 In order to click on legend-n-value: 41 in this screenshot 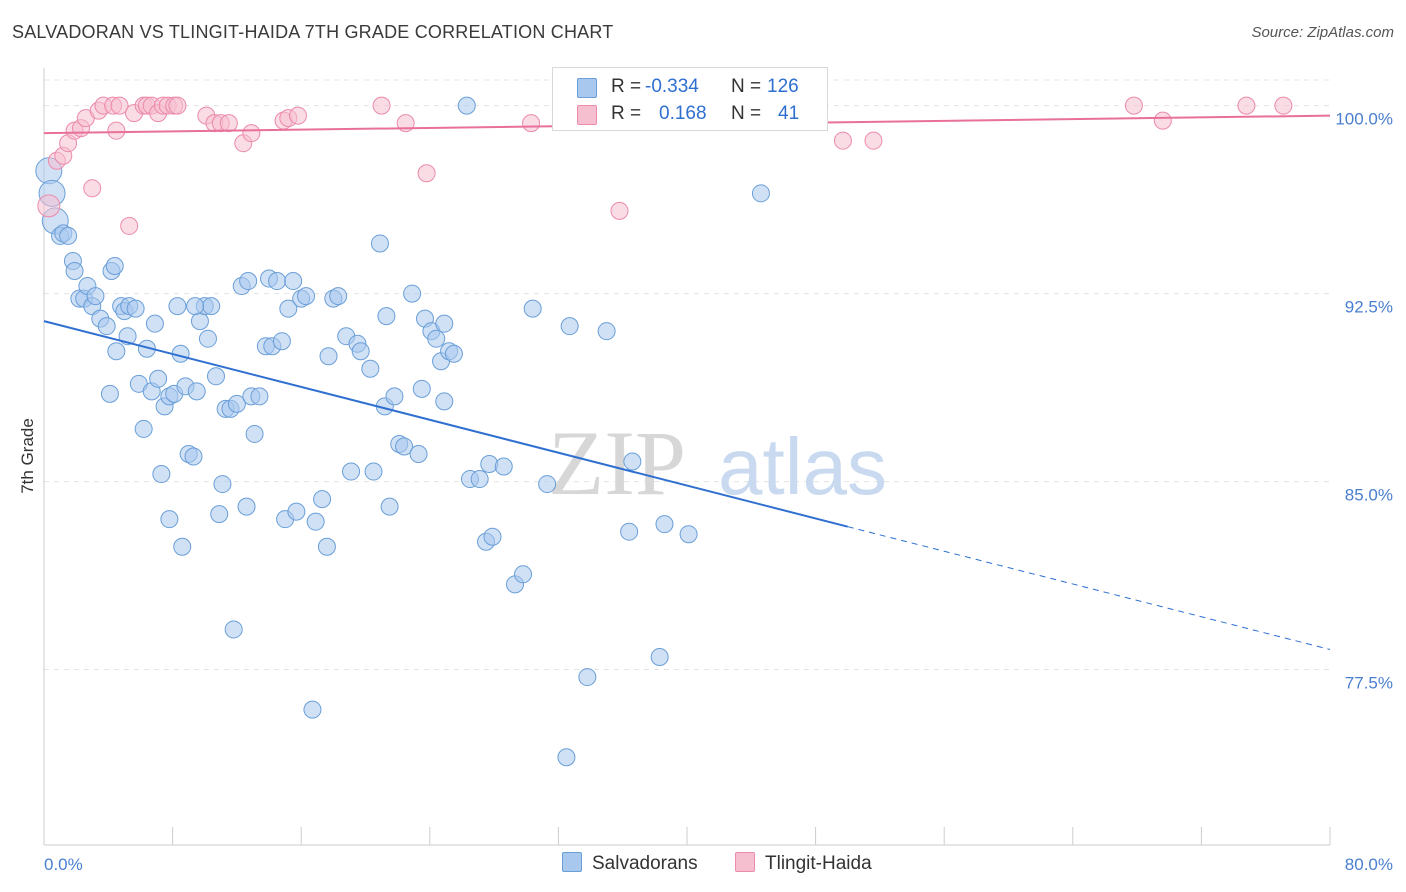, I will do `click(789, 113)`.